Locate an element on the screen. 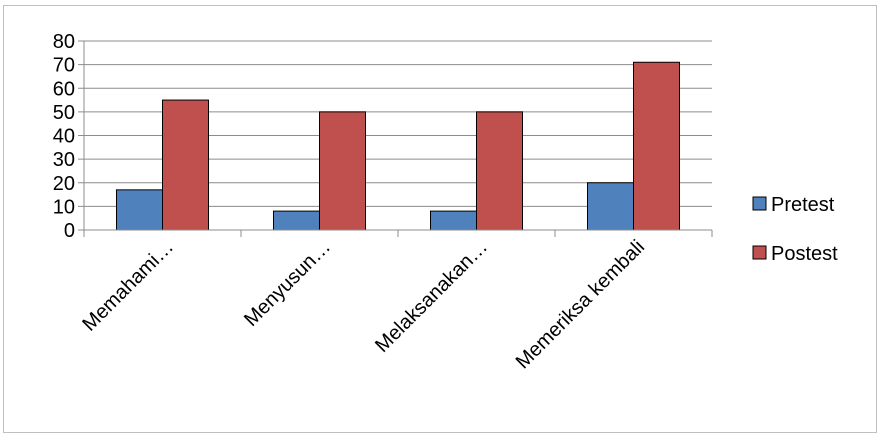 Image resolution: width=880 pixels, height=436 pixels. y-tick-label: 60 is located at coordinates (64, 89).